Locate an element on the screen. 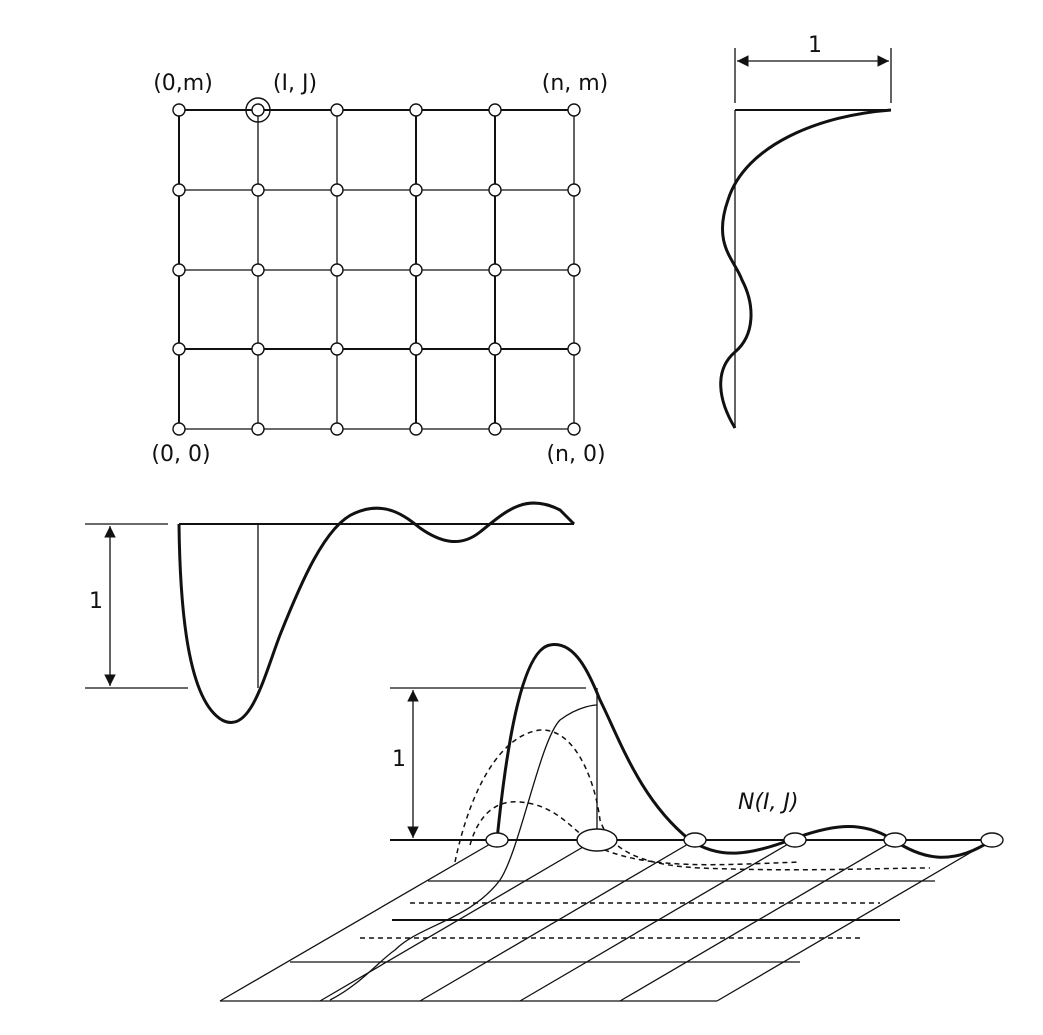 Image resolution: width=1043 pixels, height=1035 pixels. label-selected-point: (I, J) is located at coordinates (295, 83).